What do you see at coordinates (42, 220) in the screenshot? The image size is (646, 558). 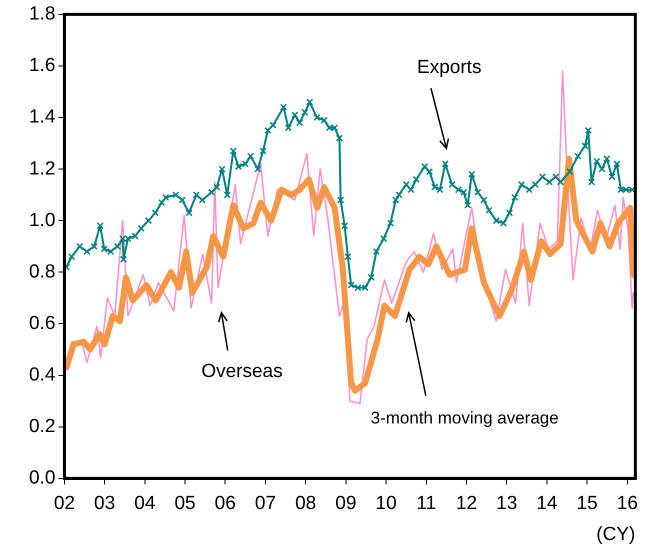 I see `y-tick-label: 1.0` at bounding box center [42, 220].